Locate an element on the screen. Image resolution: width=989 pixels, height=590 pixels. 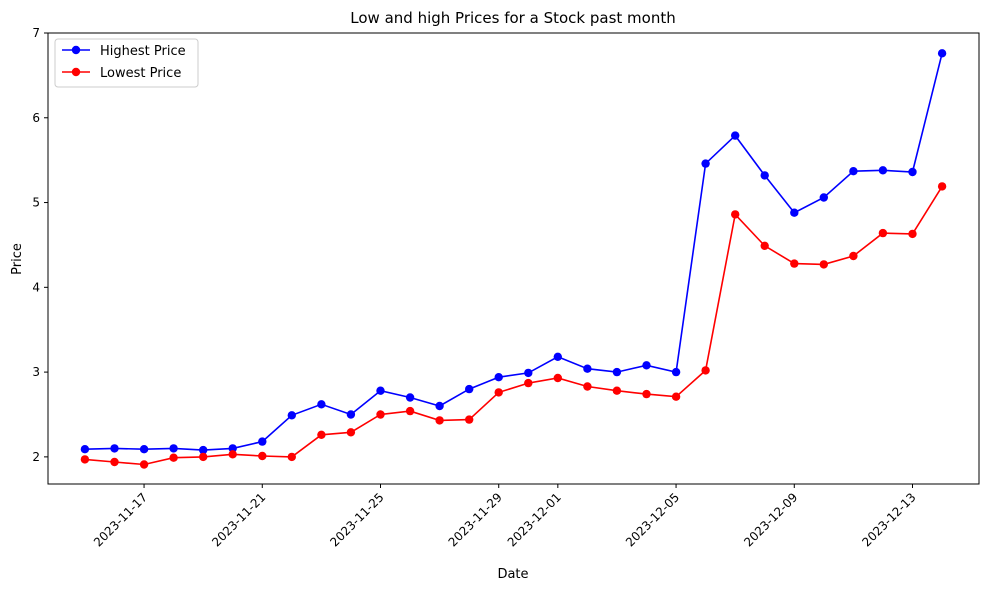
legend-box is located at coordinates (126, 63).